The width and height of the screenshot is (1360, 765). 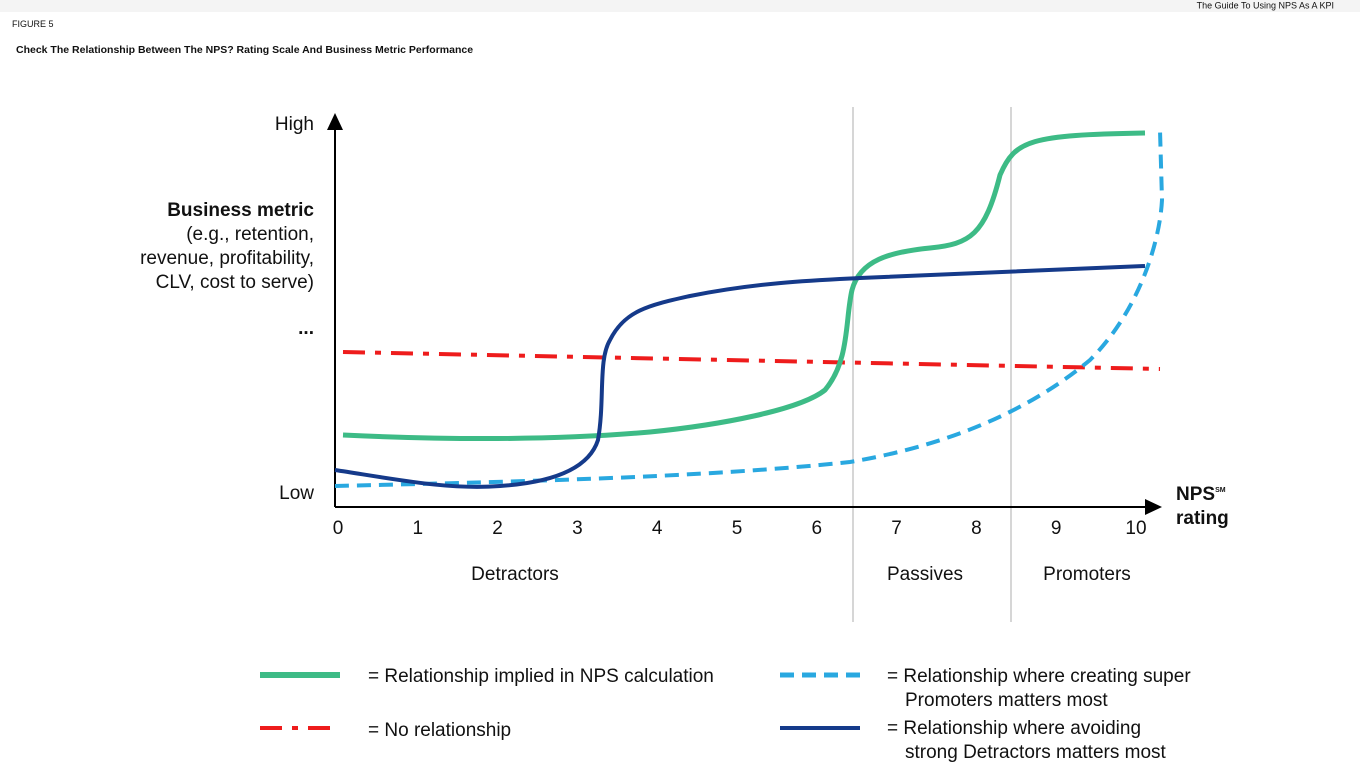 I want to click on x-tick-label: 2, so click(x=497, y=528).